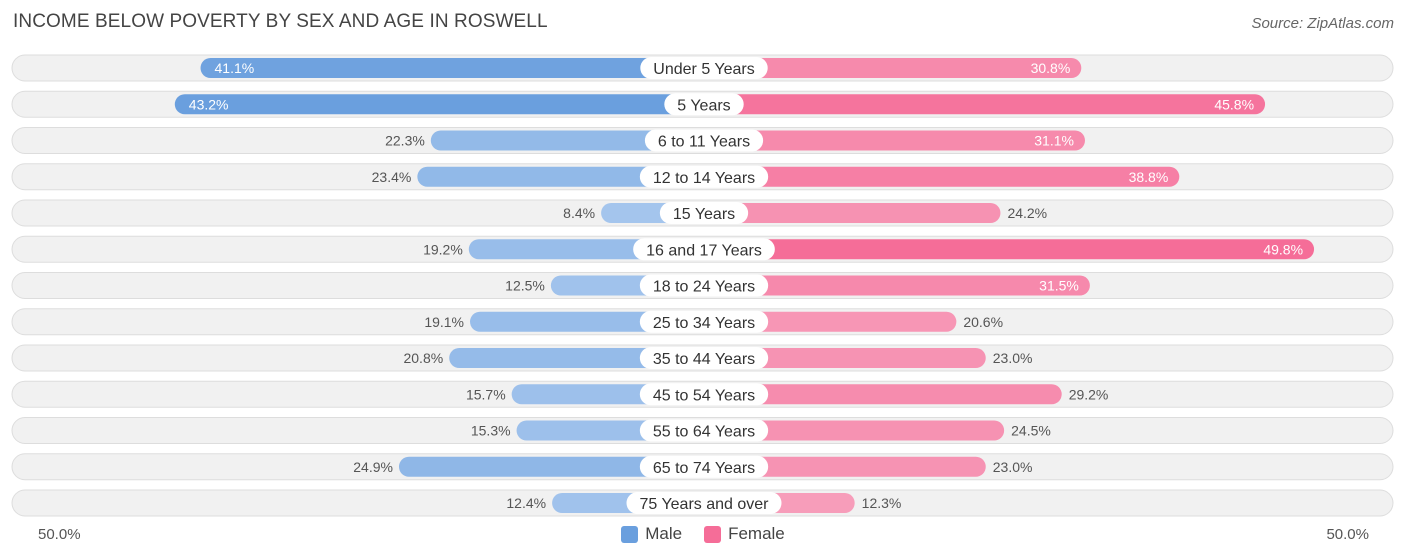 The width and height of the screenshot is (1406, 559). I want to click on female-value-label: 24.2%, so click(1027, 213).